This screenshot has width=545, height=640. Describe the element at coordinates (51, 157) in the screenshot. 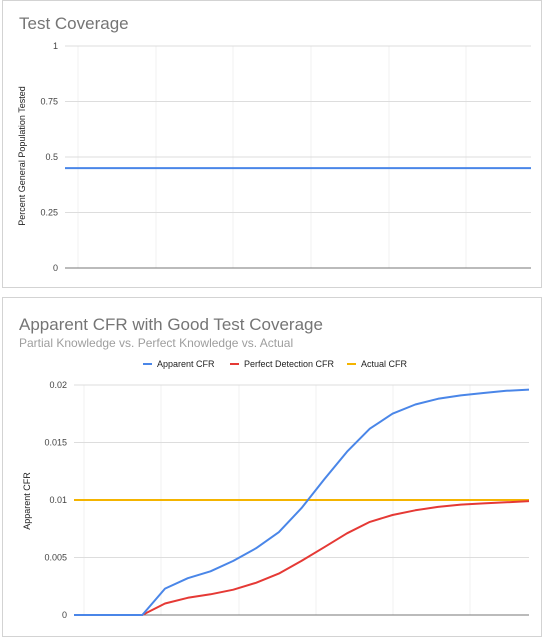

I see `y-tick-label: 0.5` at that location.